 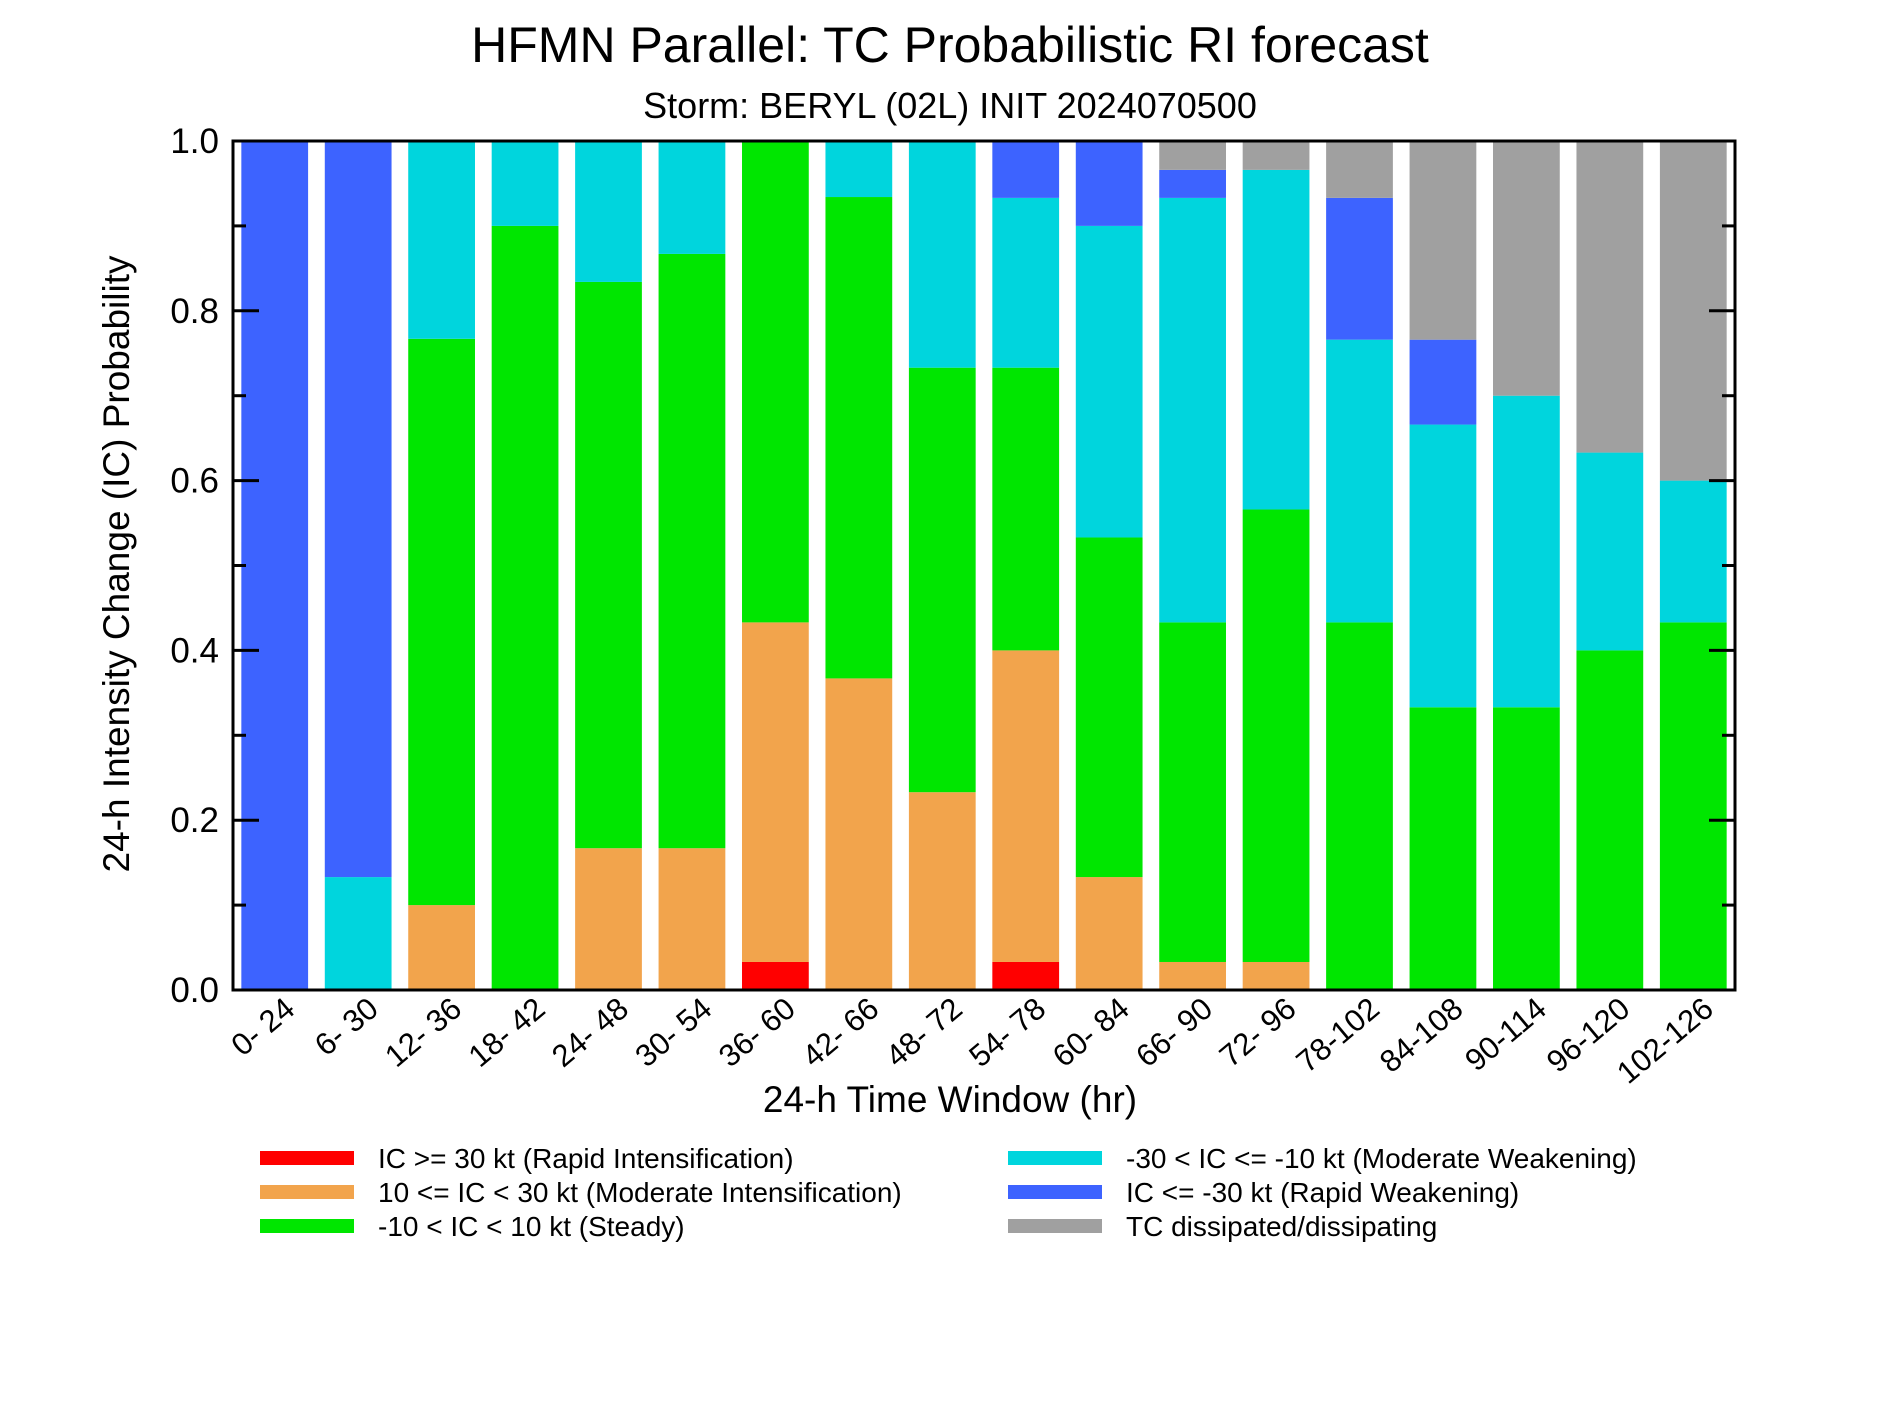 I want to click on x-tick-label: 66- 90, so click(x=1174, y=1032).